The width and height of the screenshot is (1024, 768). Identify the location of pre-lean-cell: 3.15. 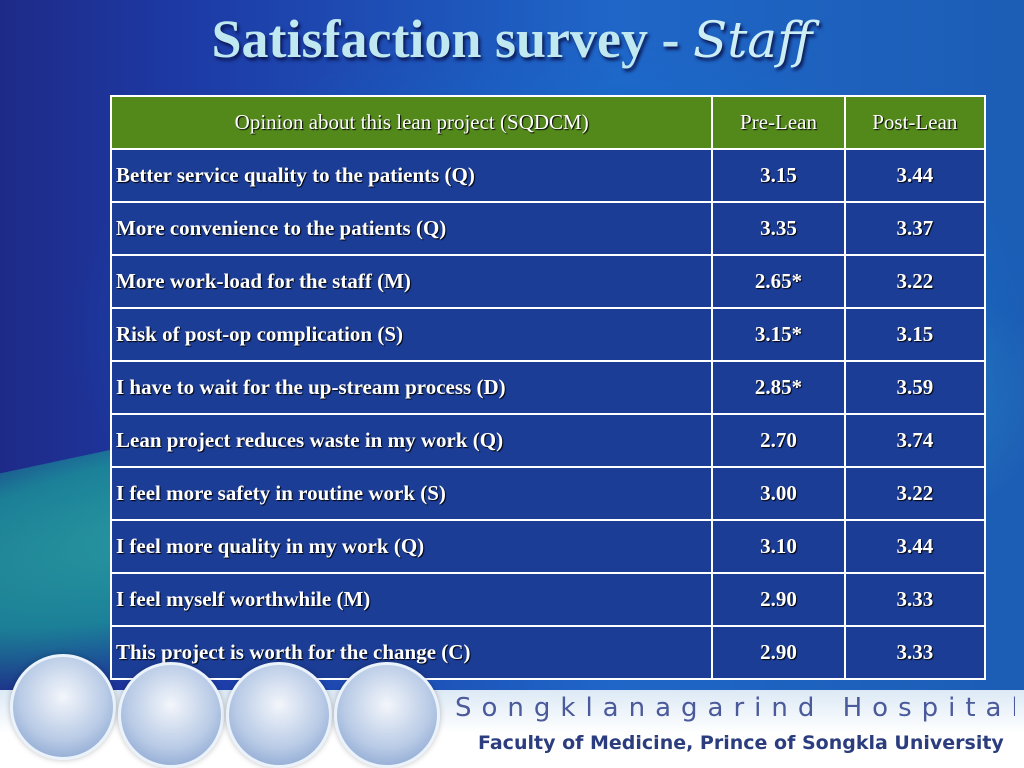
(778, 175).